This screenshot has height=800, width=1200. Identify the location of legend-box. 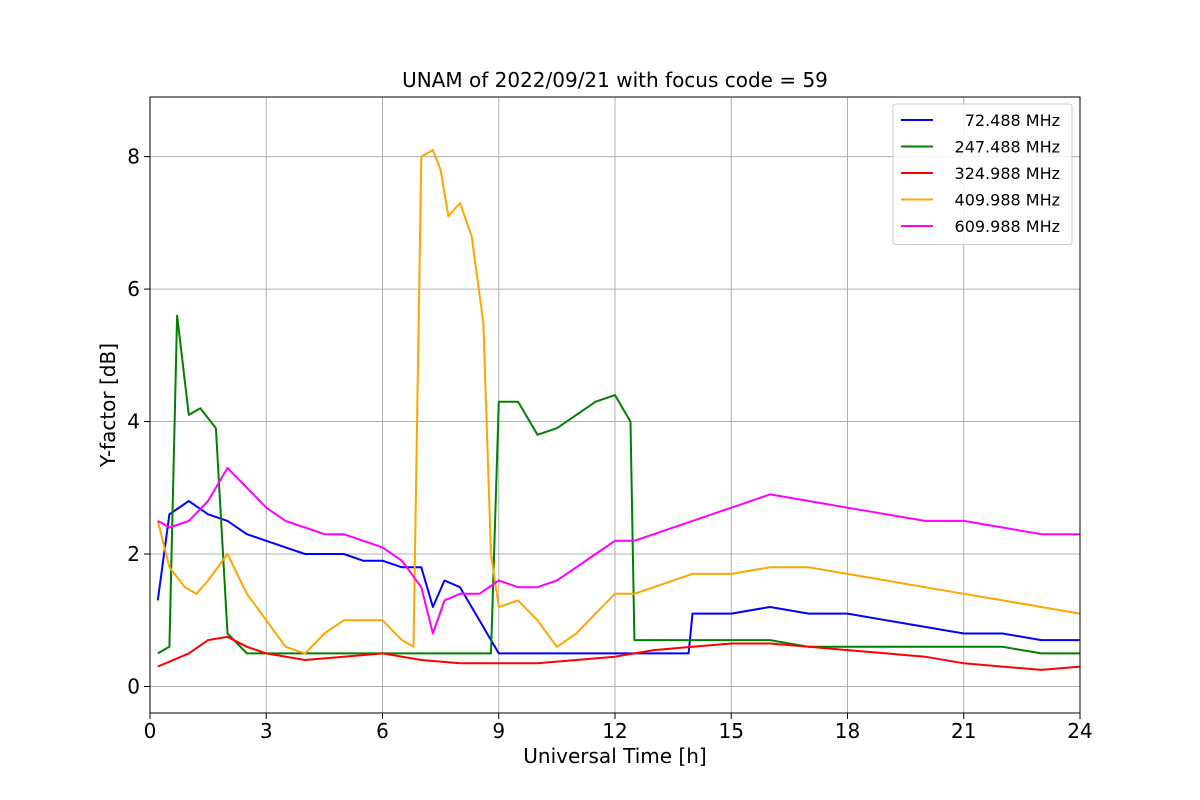
(982, 174).